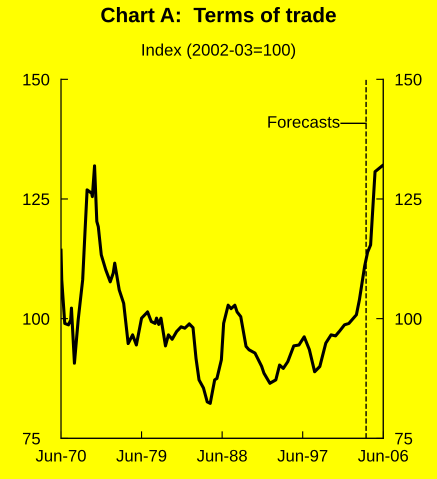 This screenshot has height=479, width=437. I want to click on y-tick-label: 100, so click(36, 319).